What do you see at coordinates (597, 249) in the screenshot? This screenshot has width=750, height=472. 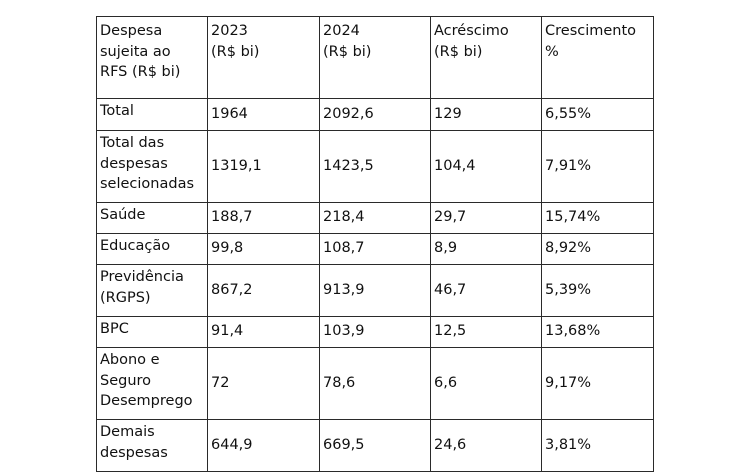 I see `value-growth: 8,92%` at bounding box center [597, 249].